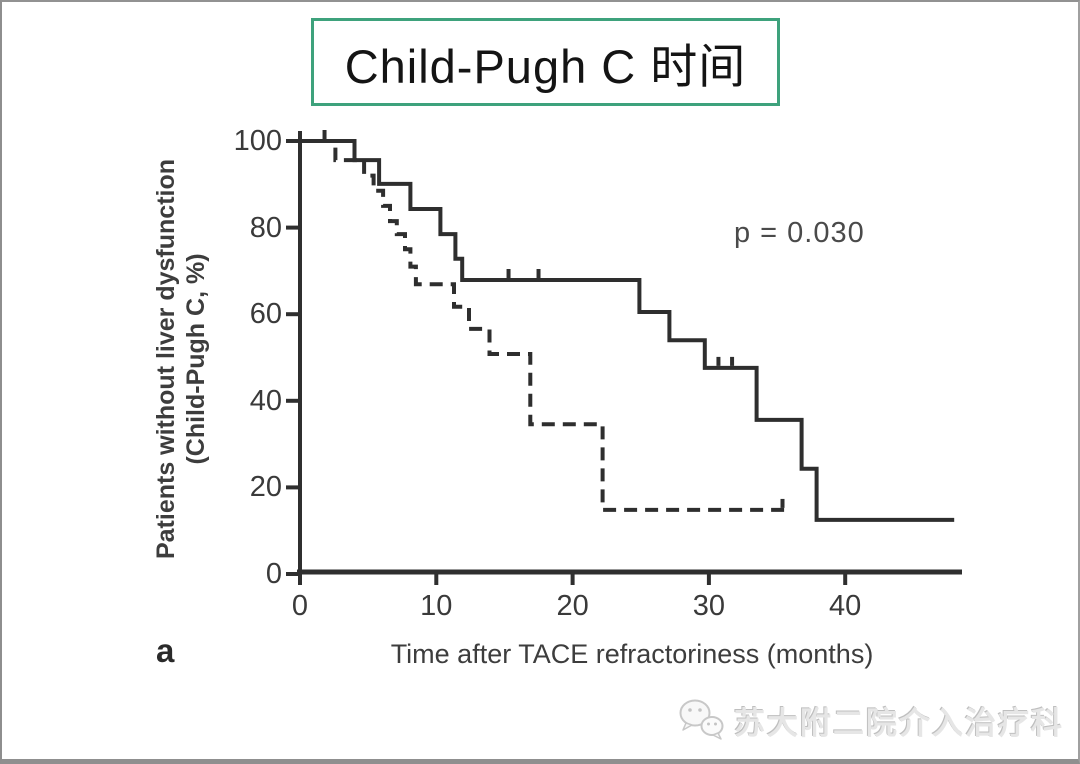 This screenshot has height=764, width=1080. Describe the element at coordinates (273, 574) in the screenshot. I see `y-tick-label: 0` at that location.